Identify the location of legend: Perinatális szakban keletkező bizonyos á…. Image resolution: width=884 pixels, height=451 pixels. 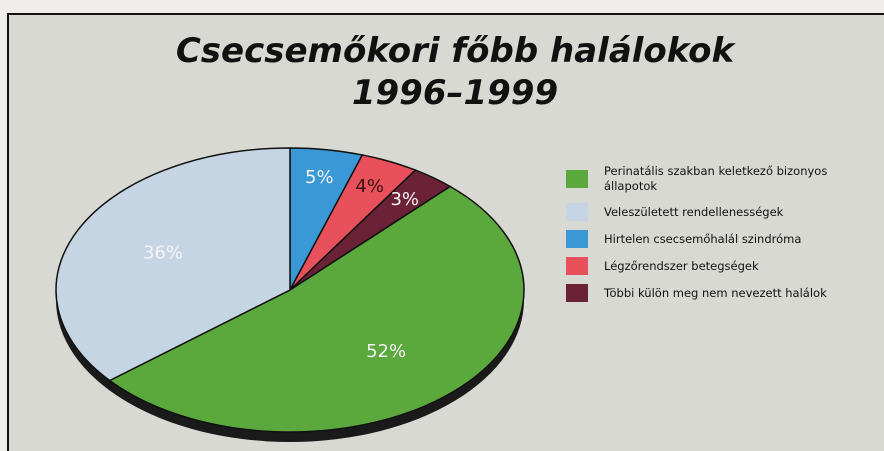
(725, 237).